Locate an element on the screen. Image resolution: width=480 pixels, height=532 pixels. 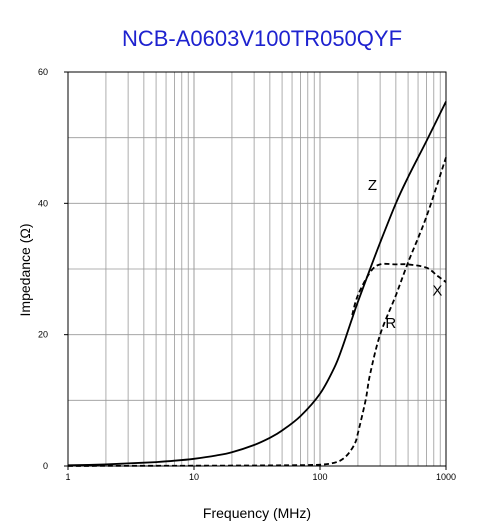
y-tick-label: 60 is located at coordinates (43, 72).